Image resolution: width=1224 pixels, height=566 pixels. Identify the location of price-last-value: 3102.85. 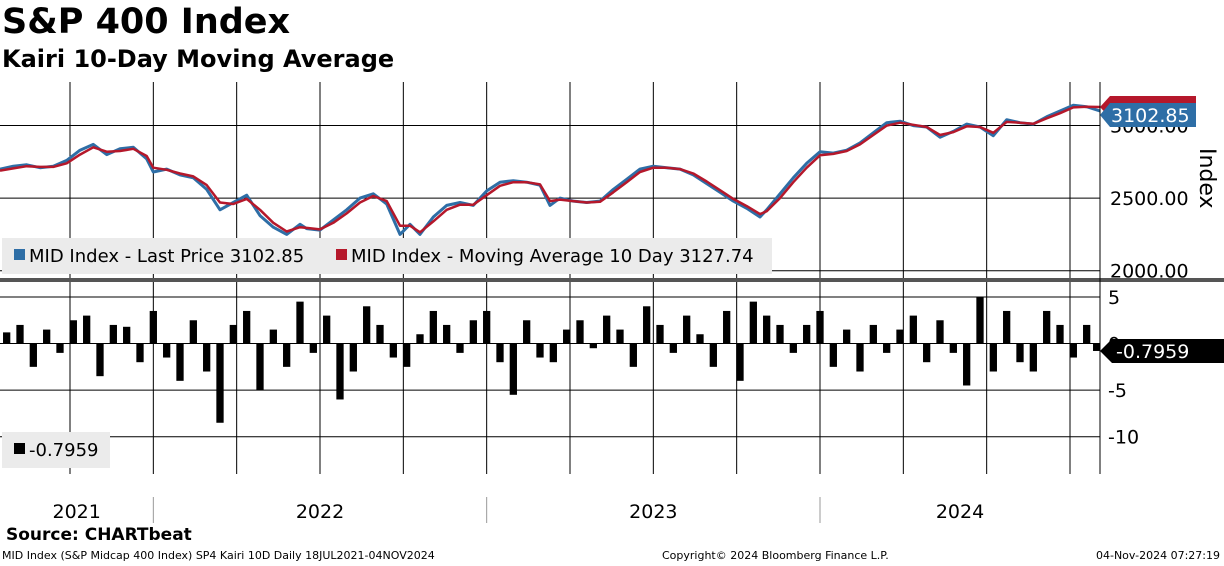
(1150, 116).